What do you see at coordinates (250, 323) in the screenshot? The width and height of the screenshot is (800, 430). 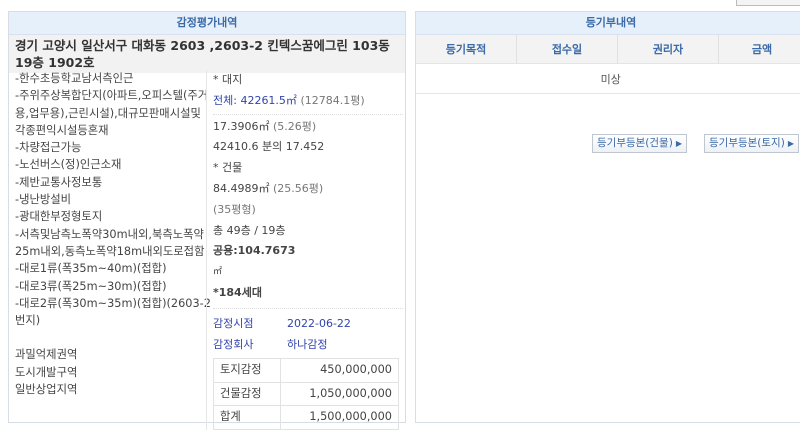 I see `date-label: 감정시점` at bounding box center [250, 323].